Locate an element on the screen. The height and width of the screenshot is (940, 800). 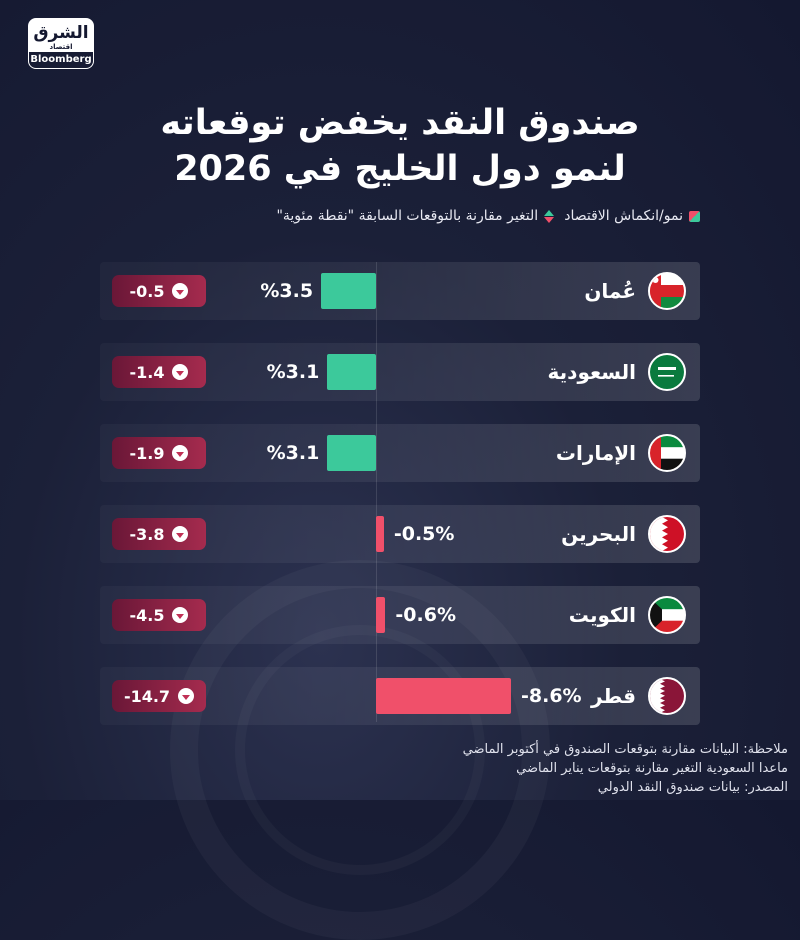
change-badge: -4.5 is located at coordinates (159, 615).